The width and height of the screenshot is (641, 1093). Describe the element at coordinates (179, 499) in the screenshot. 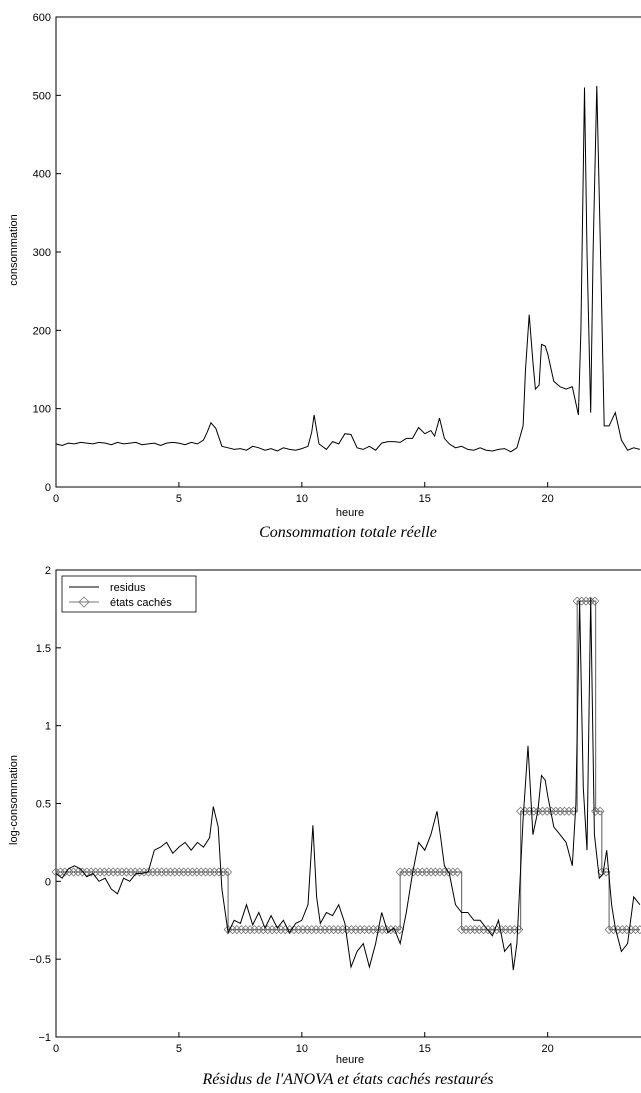

I see `x-tick-label: 5` at that location.